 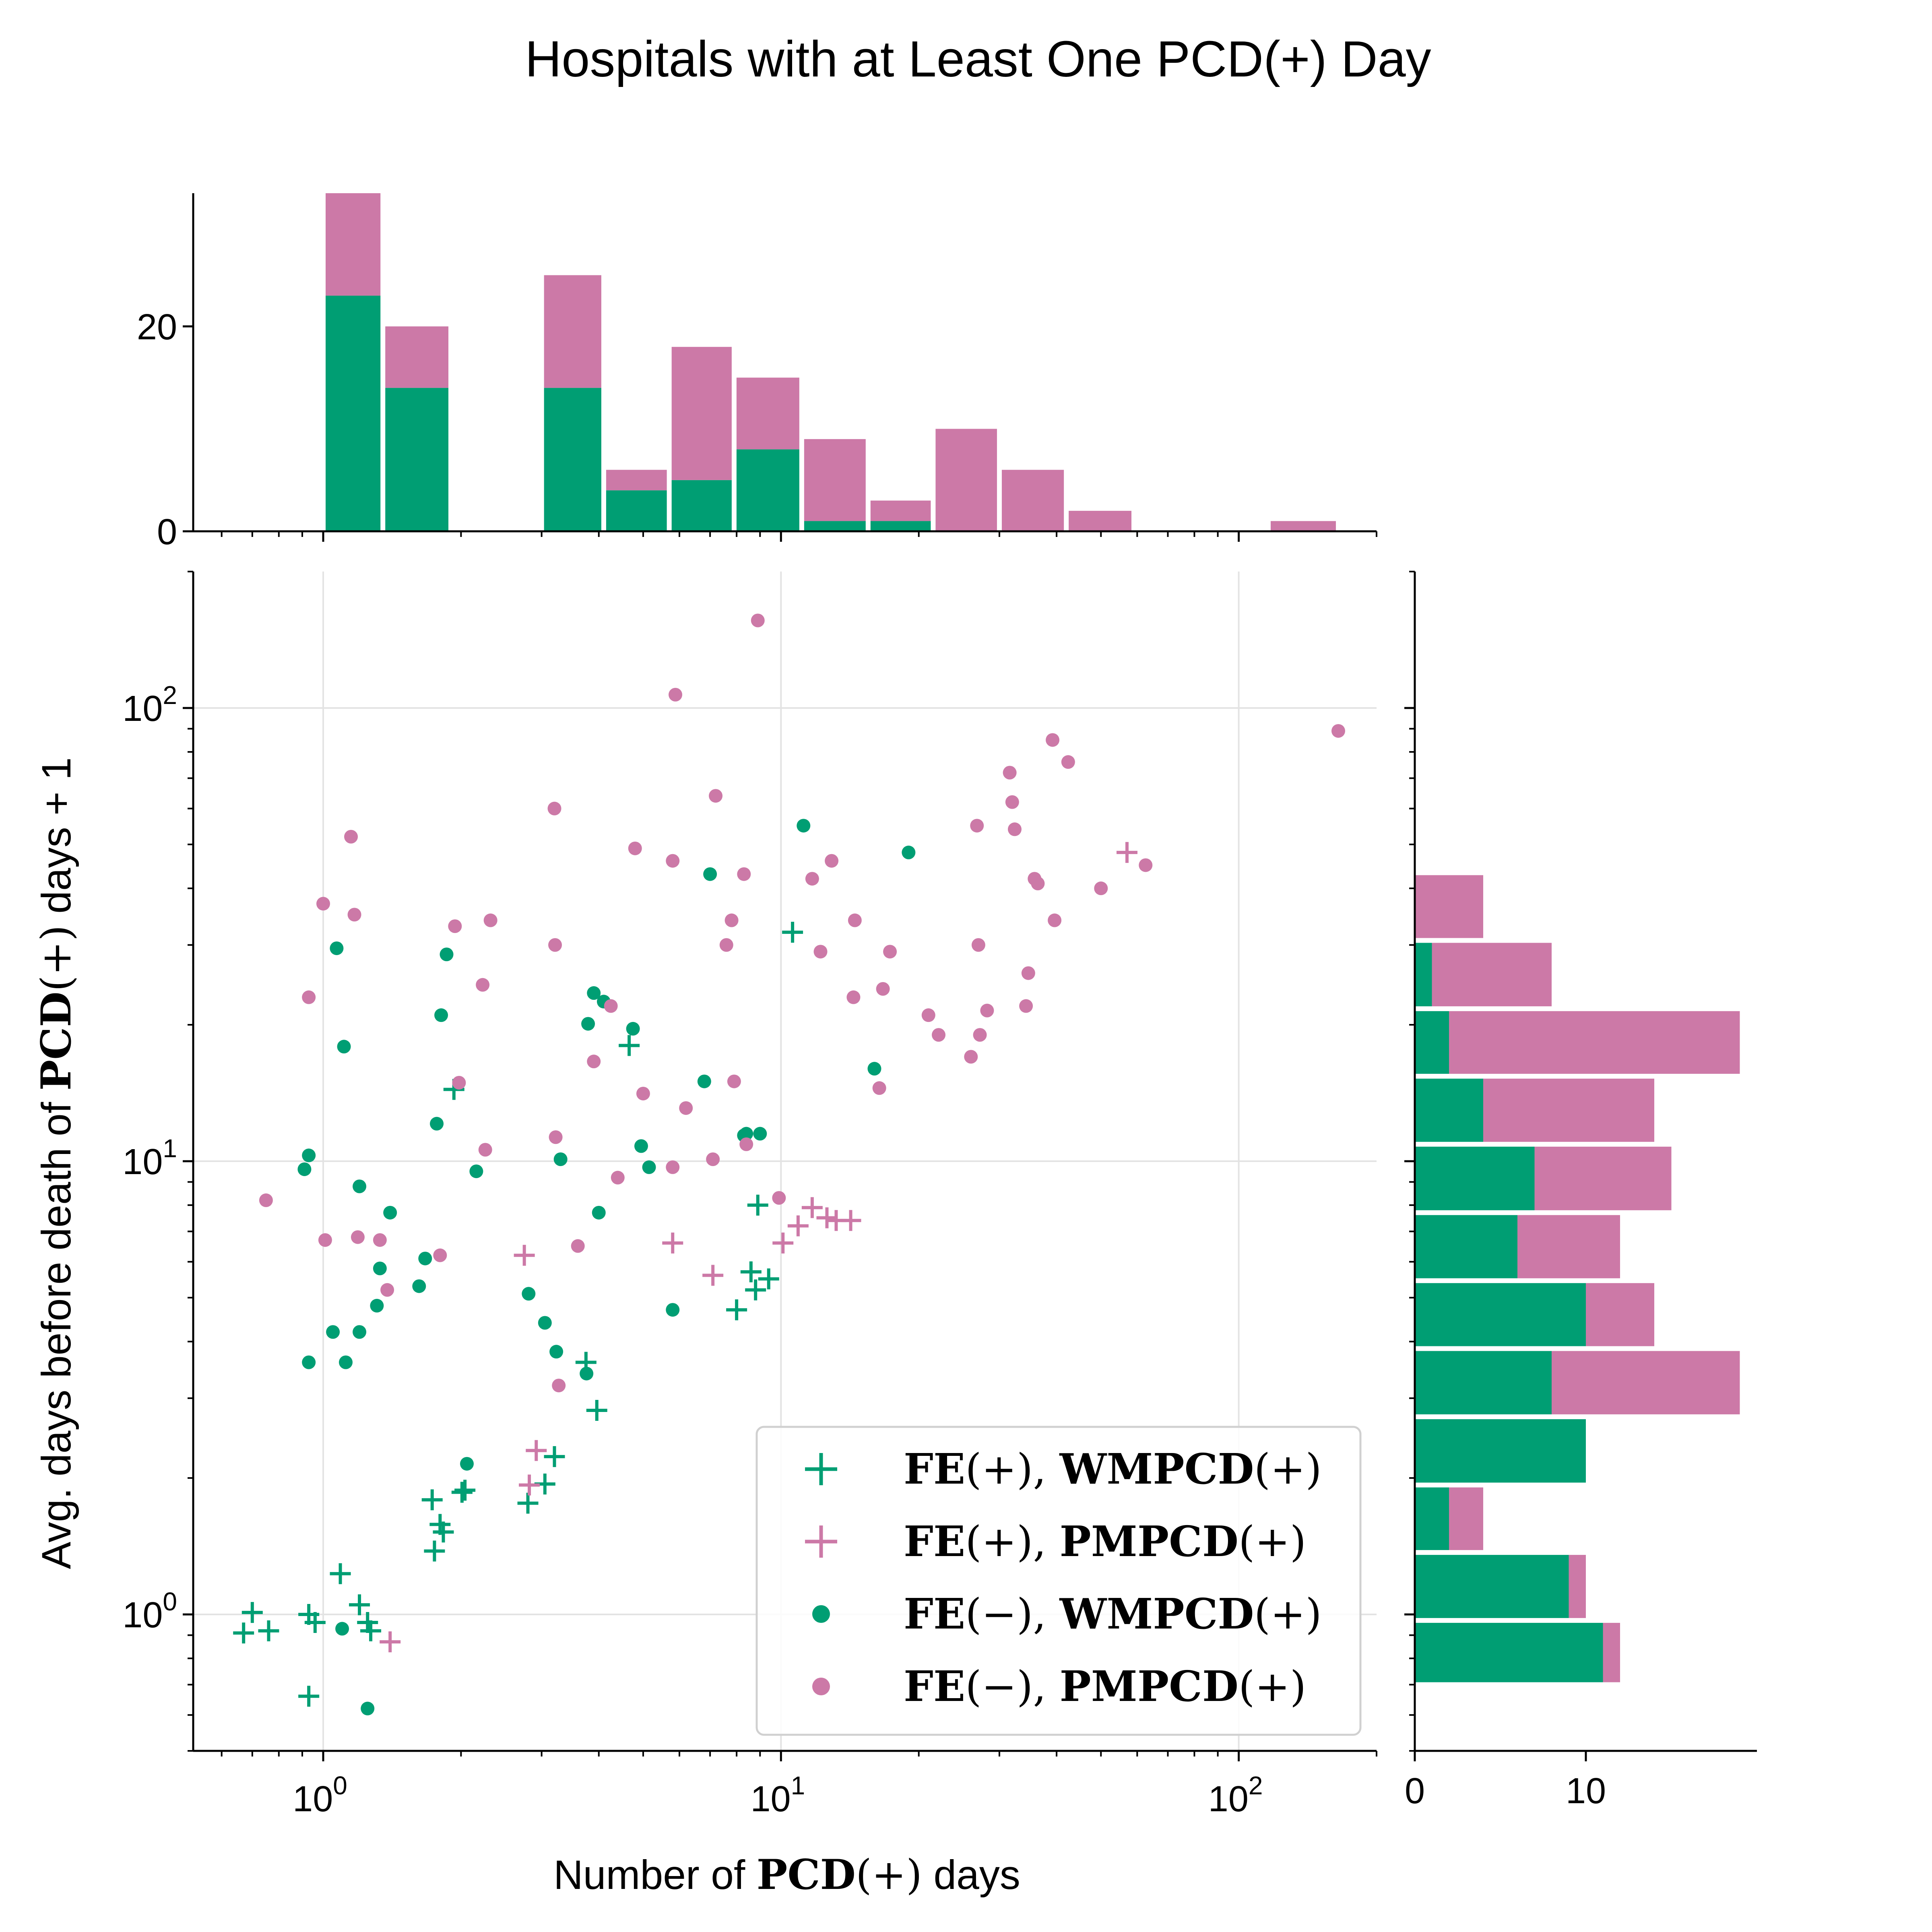 I want to click on y-axis-label-suffix: days + 1, so click(x=56, y=841).